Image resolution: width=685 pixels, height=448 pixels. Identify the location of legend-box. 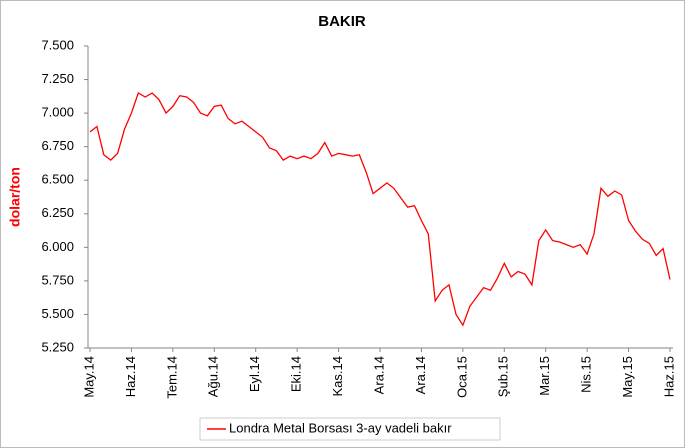
(350, 429).